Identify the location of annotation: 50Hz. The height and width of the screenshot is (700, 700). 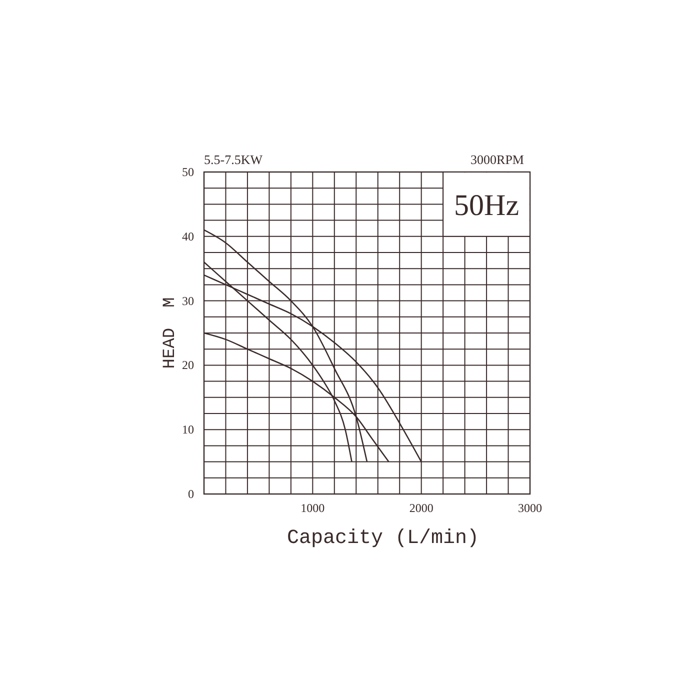
(487, 205).